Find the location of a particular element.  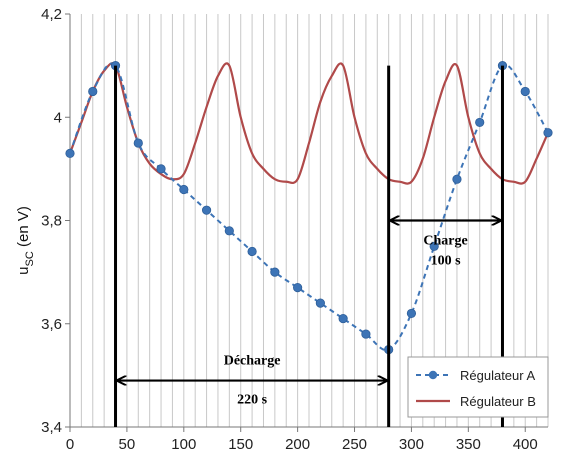

annotation-duration-charge: 100 s is located at coordinates (446, 261).